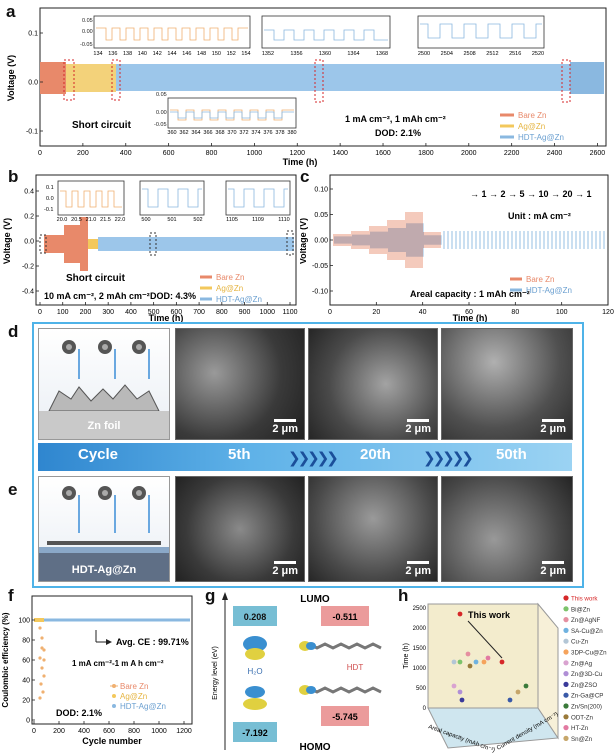 This screenshot has width=615, height=755. Describe the element at coordinates (104, 389) in the screenshot. I see `panel-d-schematic-drawing: Zn foil` at that location.